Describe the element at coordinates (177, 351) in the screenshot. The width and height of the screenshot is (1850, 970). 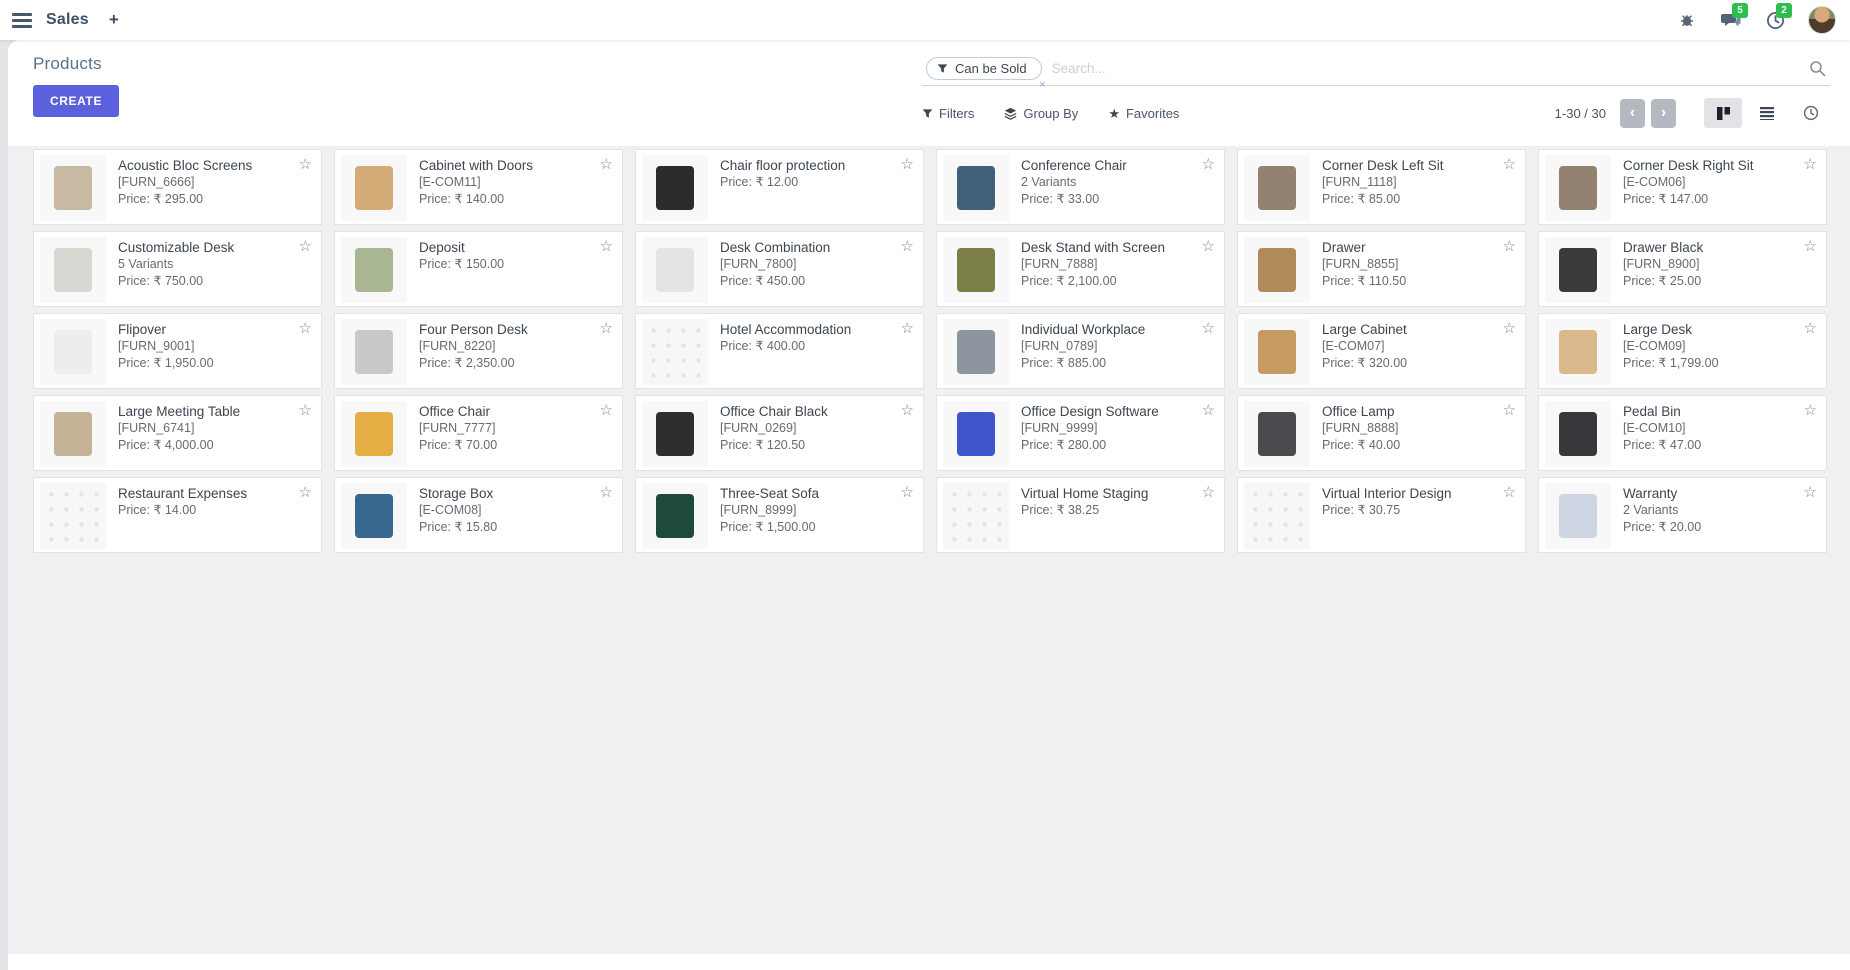
I see `product-card: Flipover [FURN_9001] Price: ₹ 1,950.00 ☆` at that location.